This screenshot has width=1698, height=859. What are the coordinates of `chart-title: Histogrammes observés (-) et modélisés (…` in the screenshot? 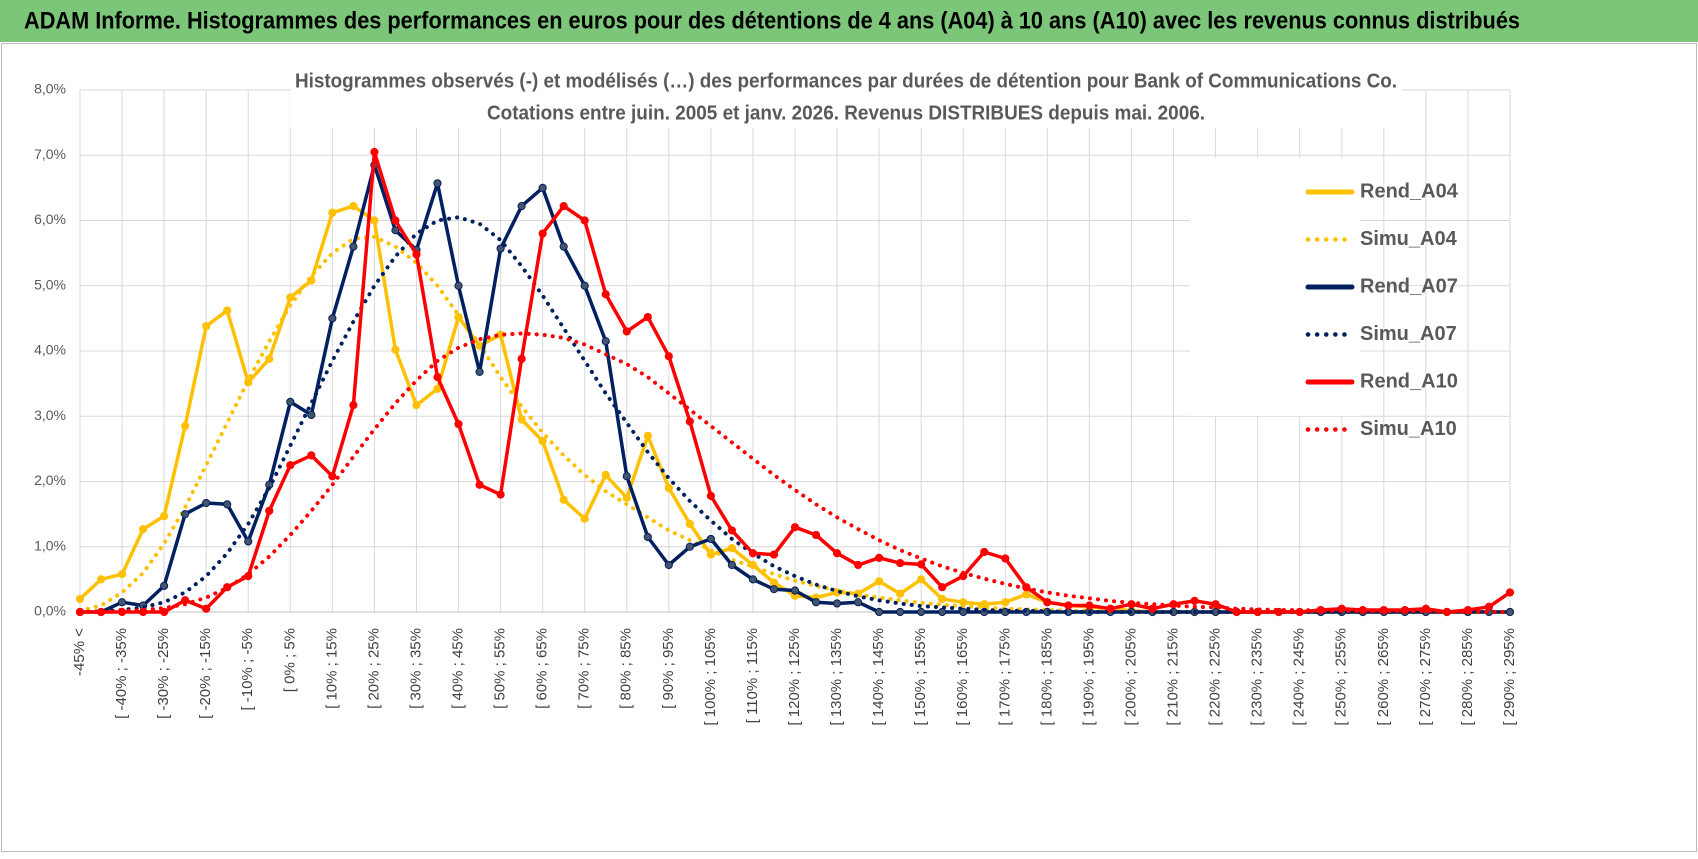 It's located at (846, 81).